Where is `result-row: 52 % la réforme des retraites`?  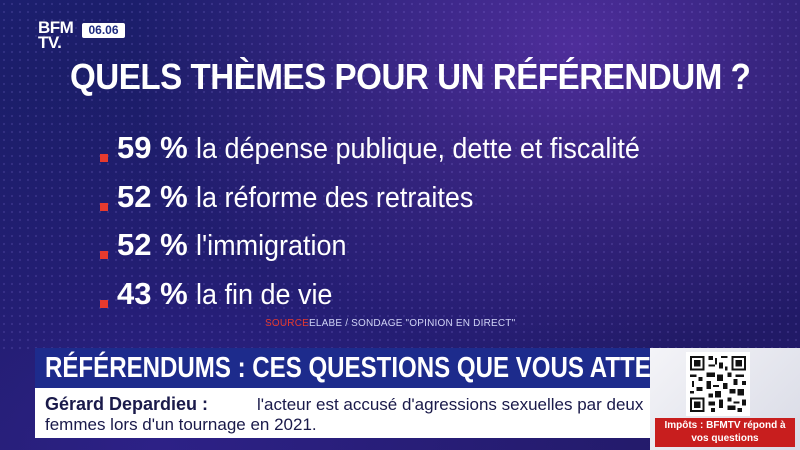 result-row: 52 % la réforme des retraites is located at coordinates (420, 203).